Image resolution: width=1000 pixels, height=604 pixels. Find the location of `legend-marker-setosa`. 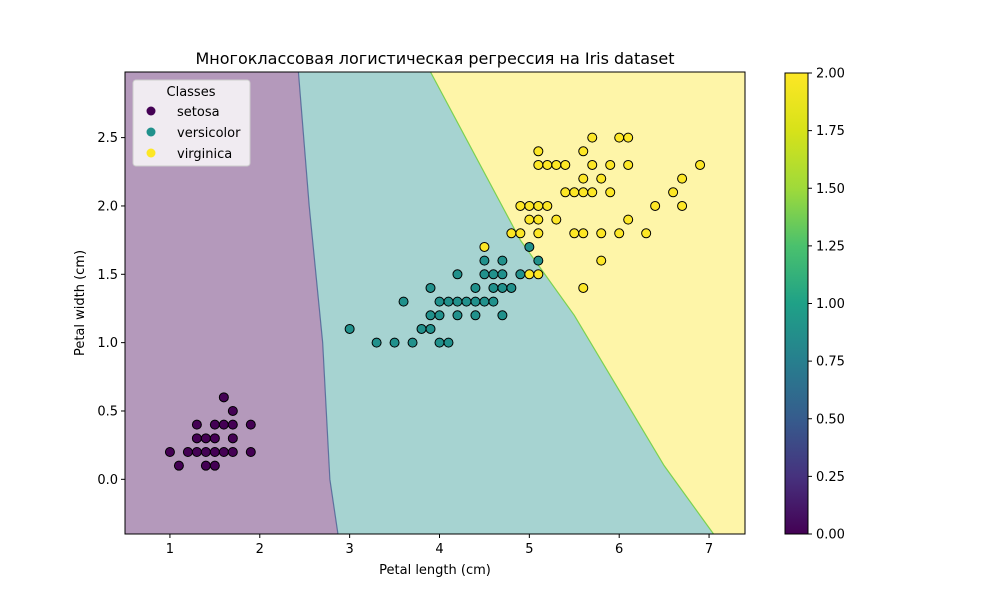

legend-marker-setosa is located at coordinates (151, 111).